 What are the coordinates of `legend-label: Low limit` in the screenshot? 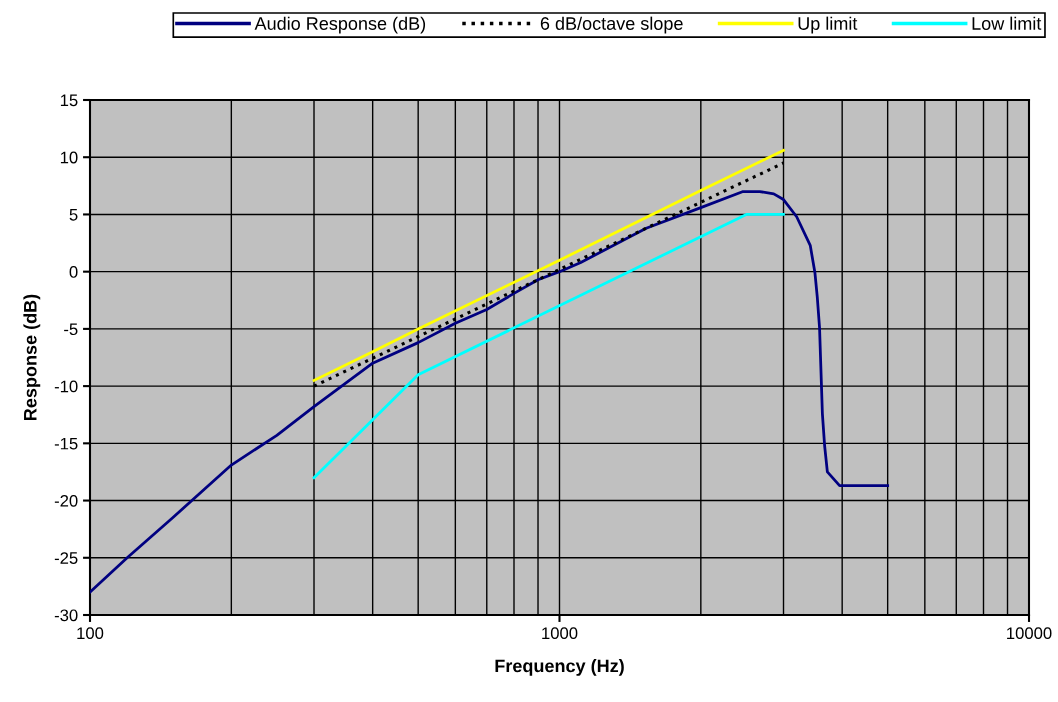 It's located at (1007, 23).